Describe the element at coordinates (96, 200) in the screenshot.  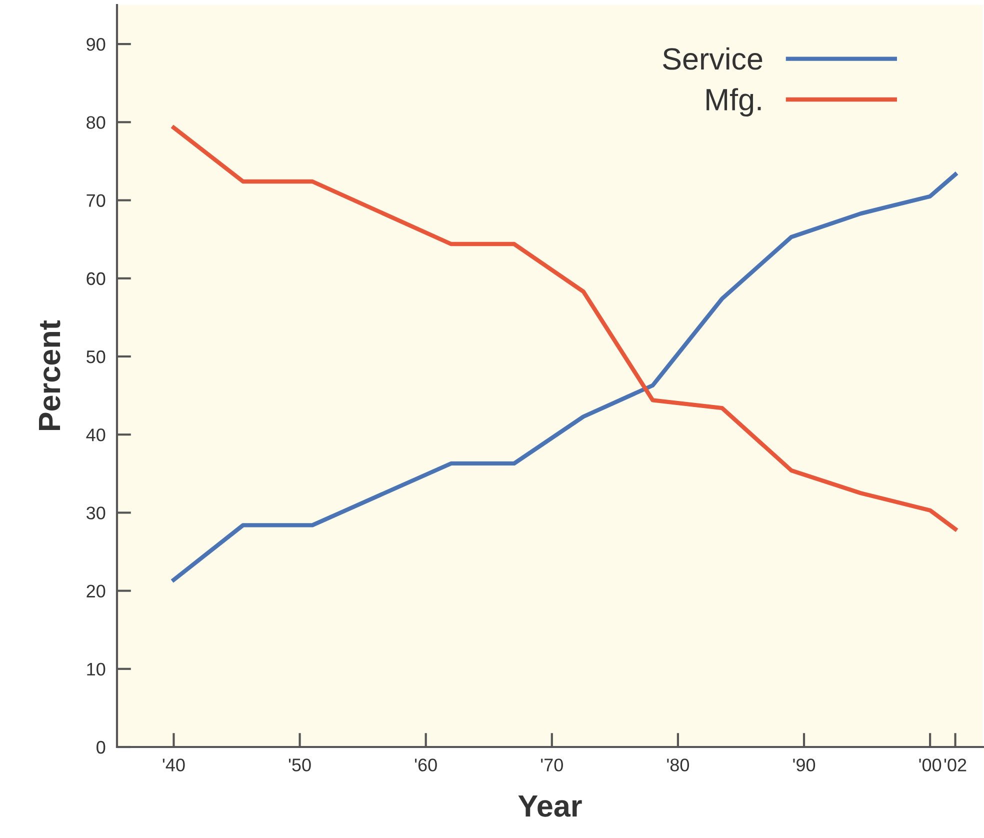
I see `y-tick-label: 70` at that location.